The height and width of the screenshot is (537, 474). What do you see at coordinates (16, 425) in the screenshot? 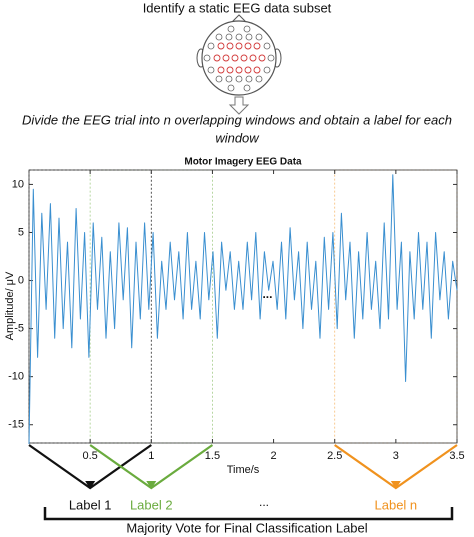
I see `y-tick-label: -15` at bounding box center [16, 425].